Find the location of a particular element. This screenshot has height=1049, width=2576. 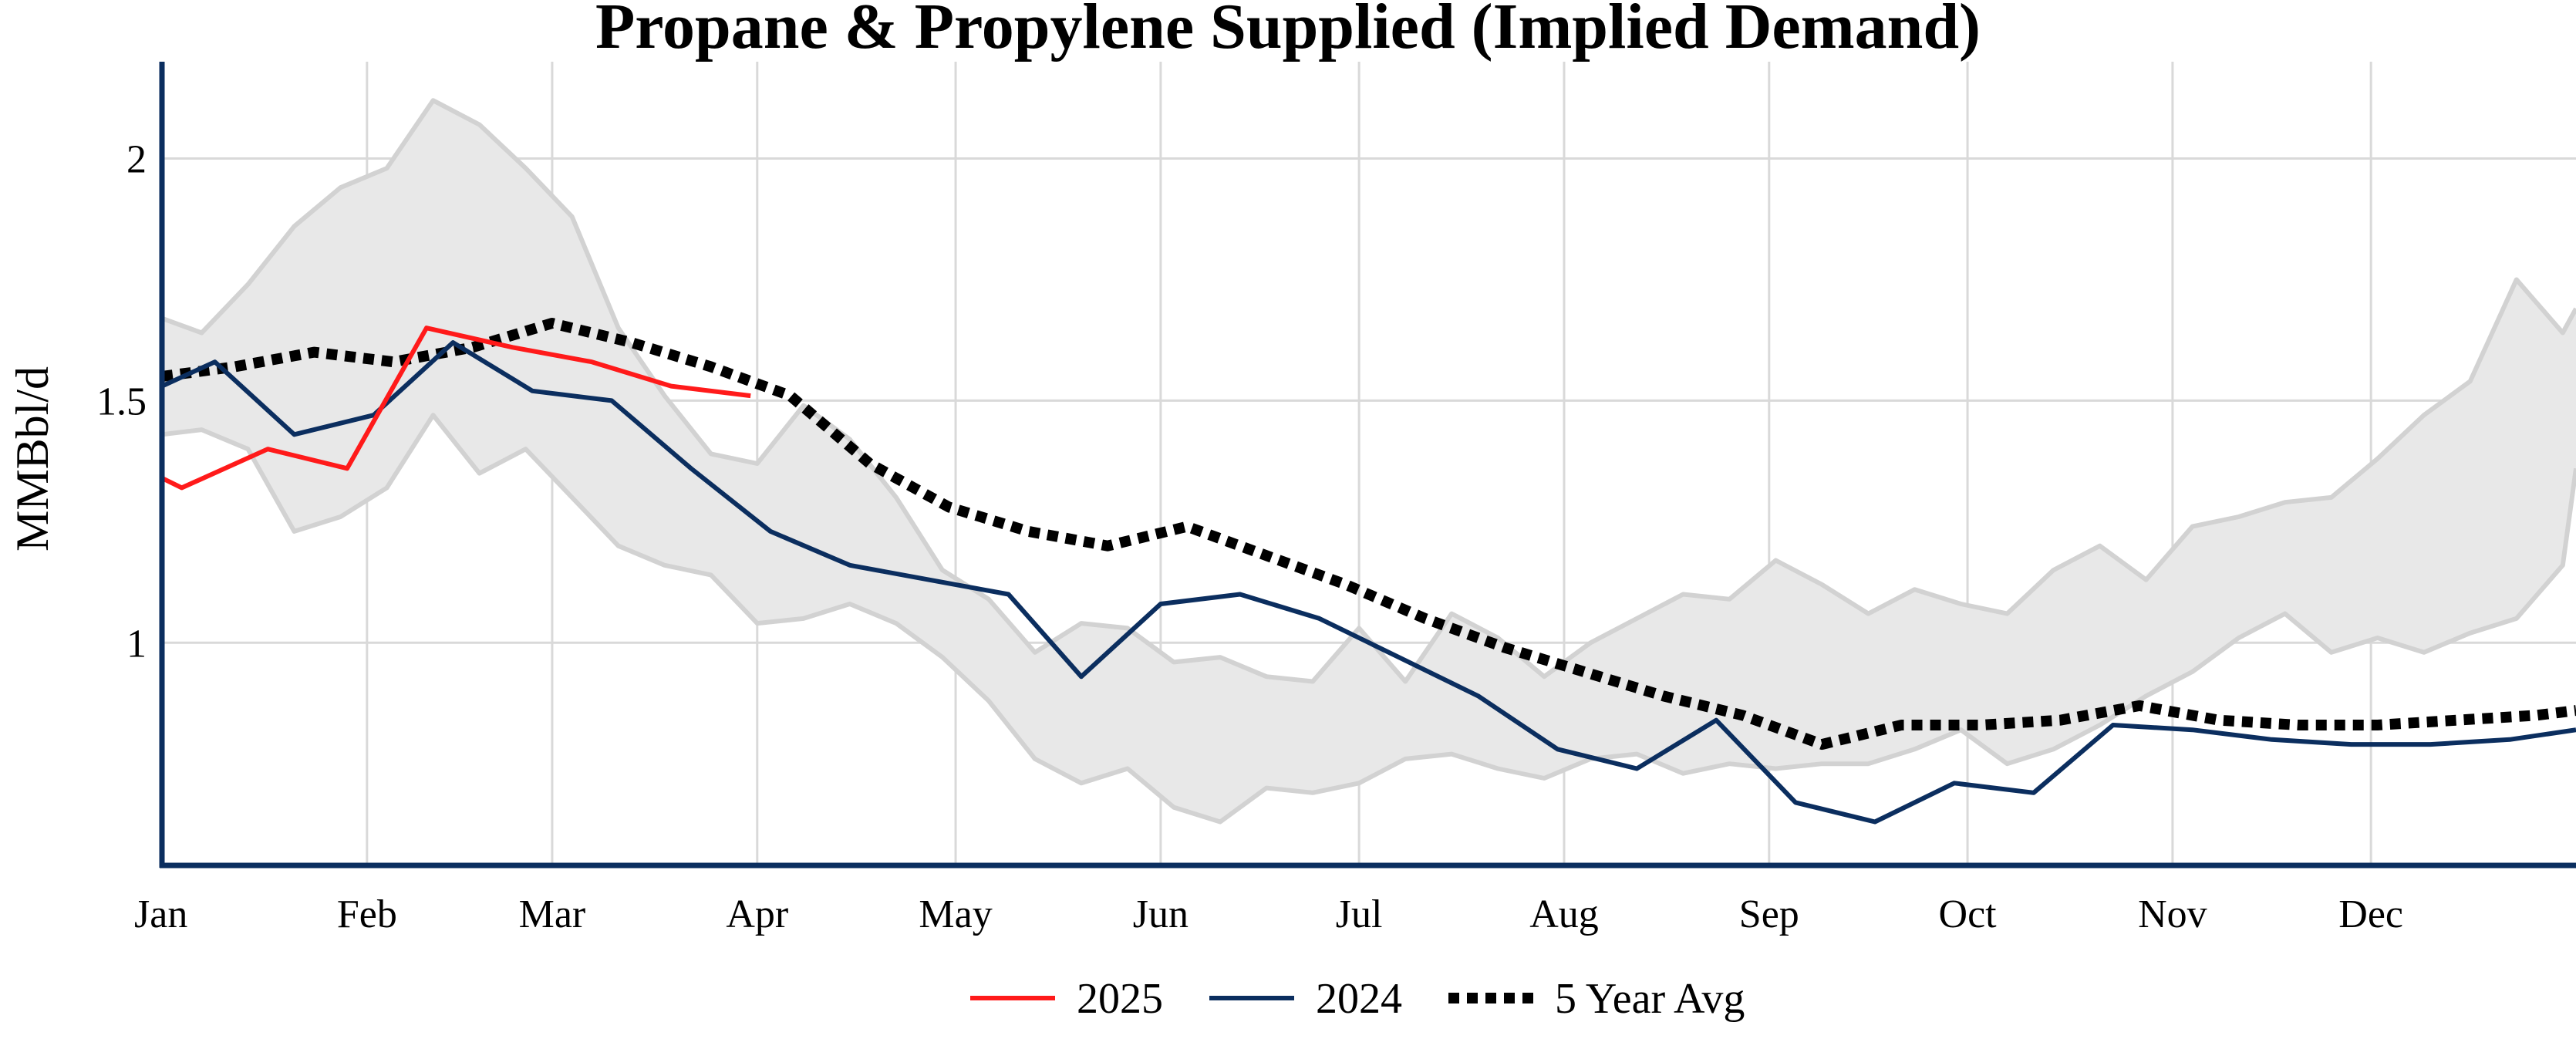

x-tick-label: Mar is located at coordinates (552, 914).